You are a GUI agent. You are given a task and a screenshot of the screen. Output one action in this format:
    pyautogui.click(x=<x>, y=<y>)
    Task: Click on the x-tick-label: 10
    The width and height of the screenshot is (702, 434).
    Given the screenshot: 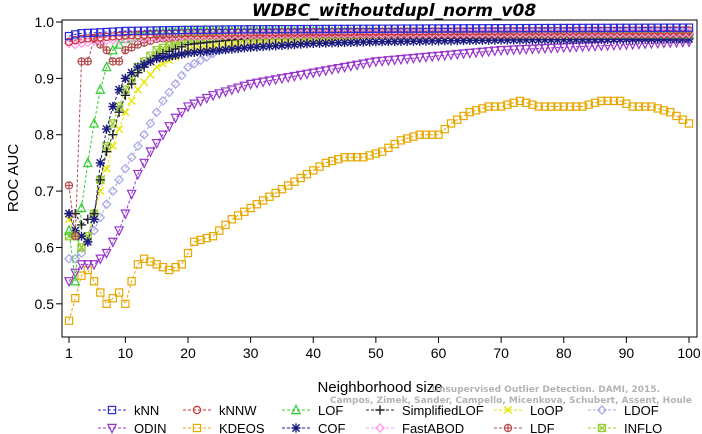 What is the action you would take?
    pyautogui.click(x=126, y=353)
    